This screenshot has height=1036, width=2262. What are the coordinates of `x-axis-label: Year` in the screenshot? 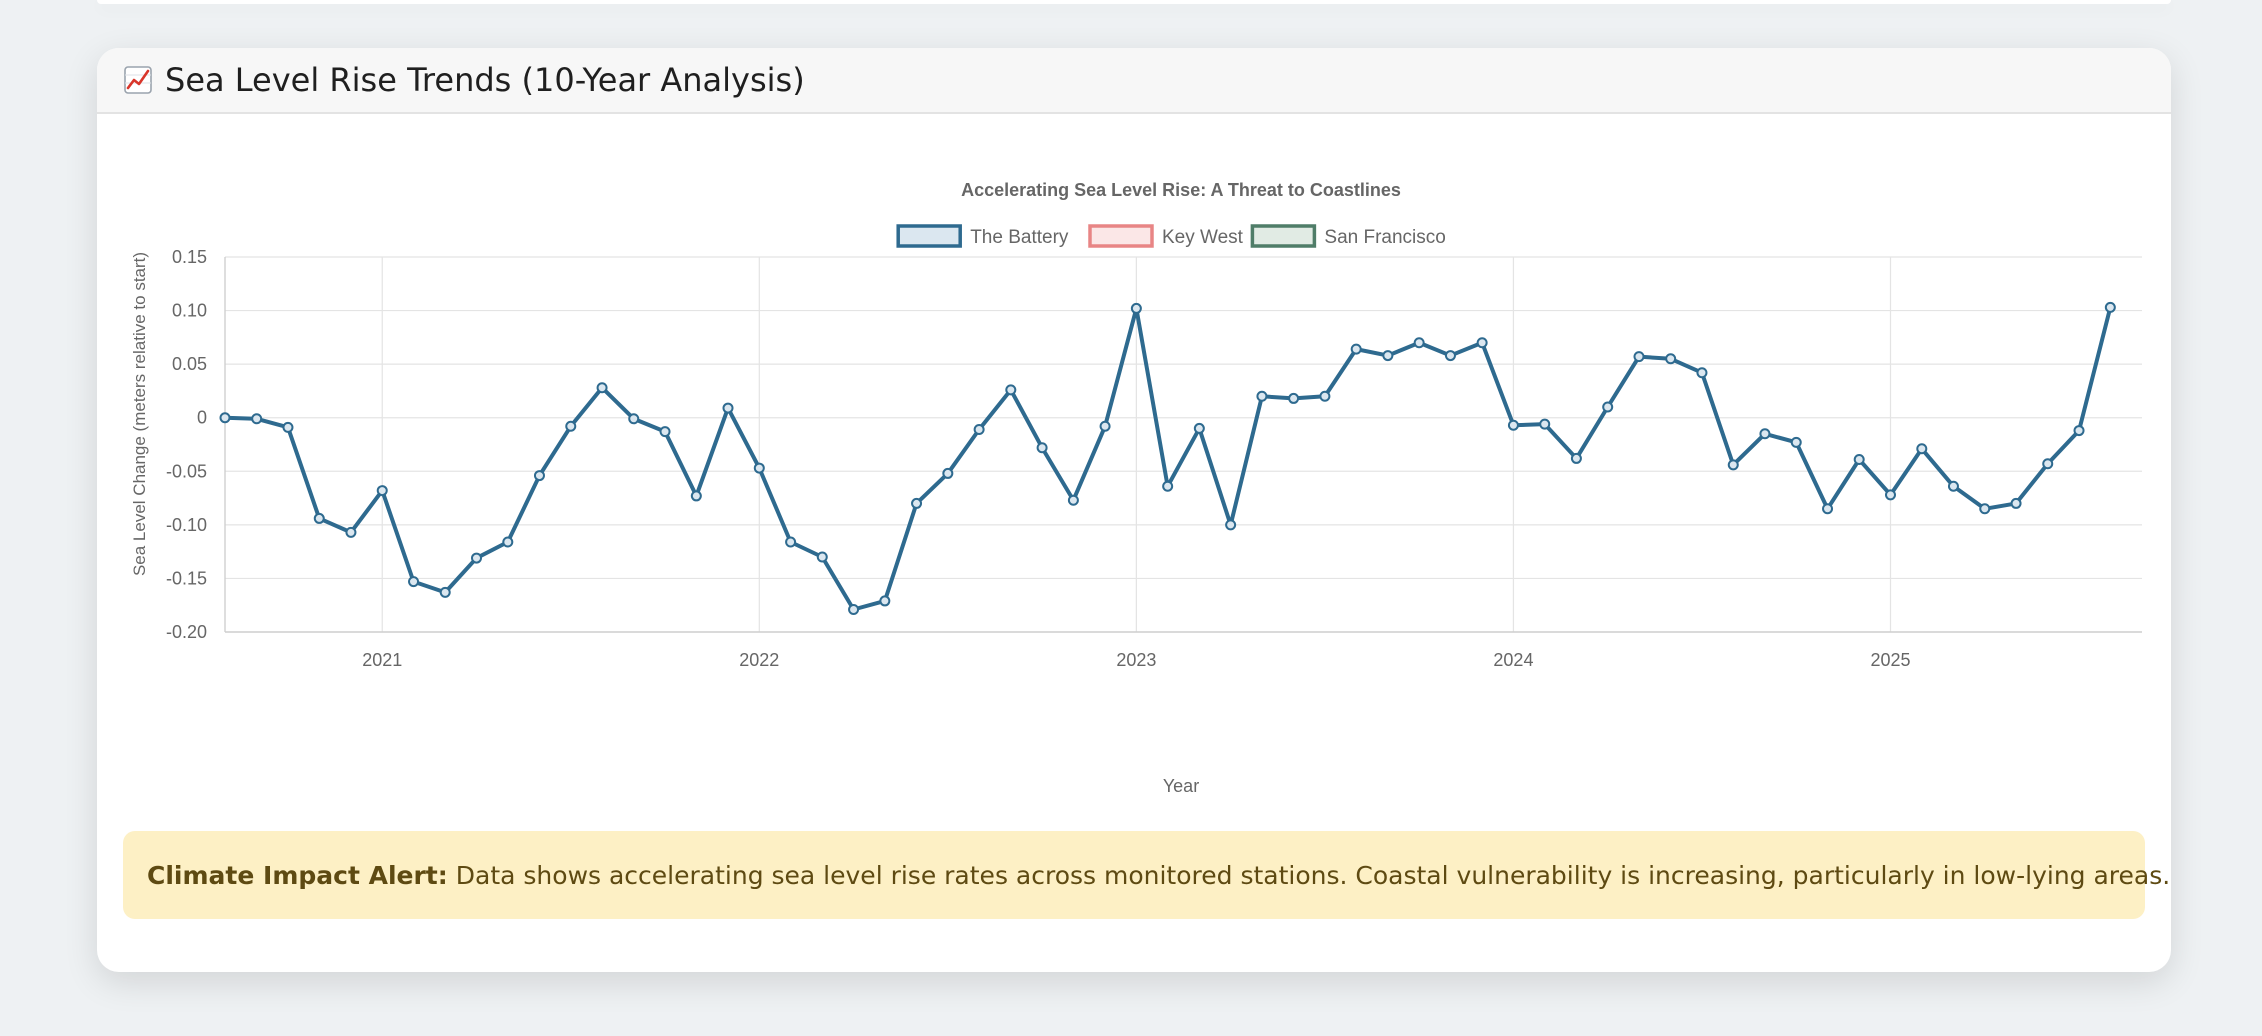 It's located at (1181, 786).